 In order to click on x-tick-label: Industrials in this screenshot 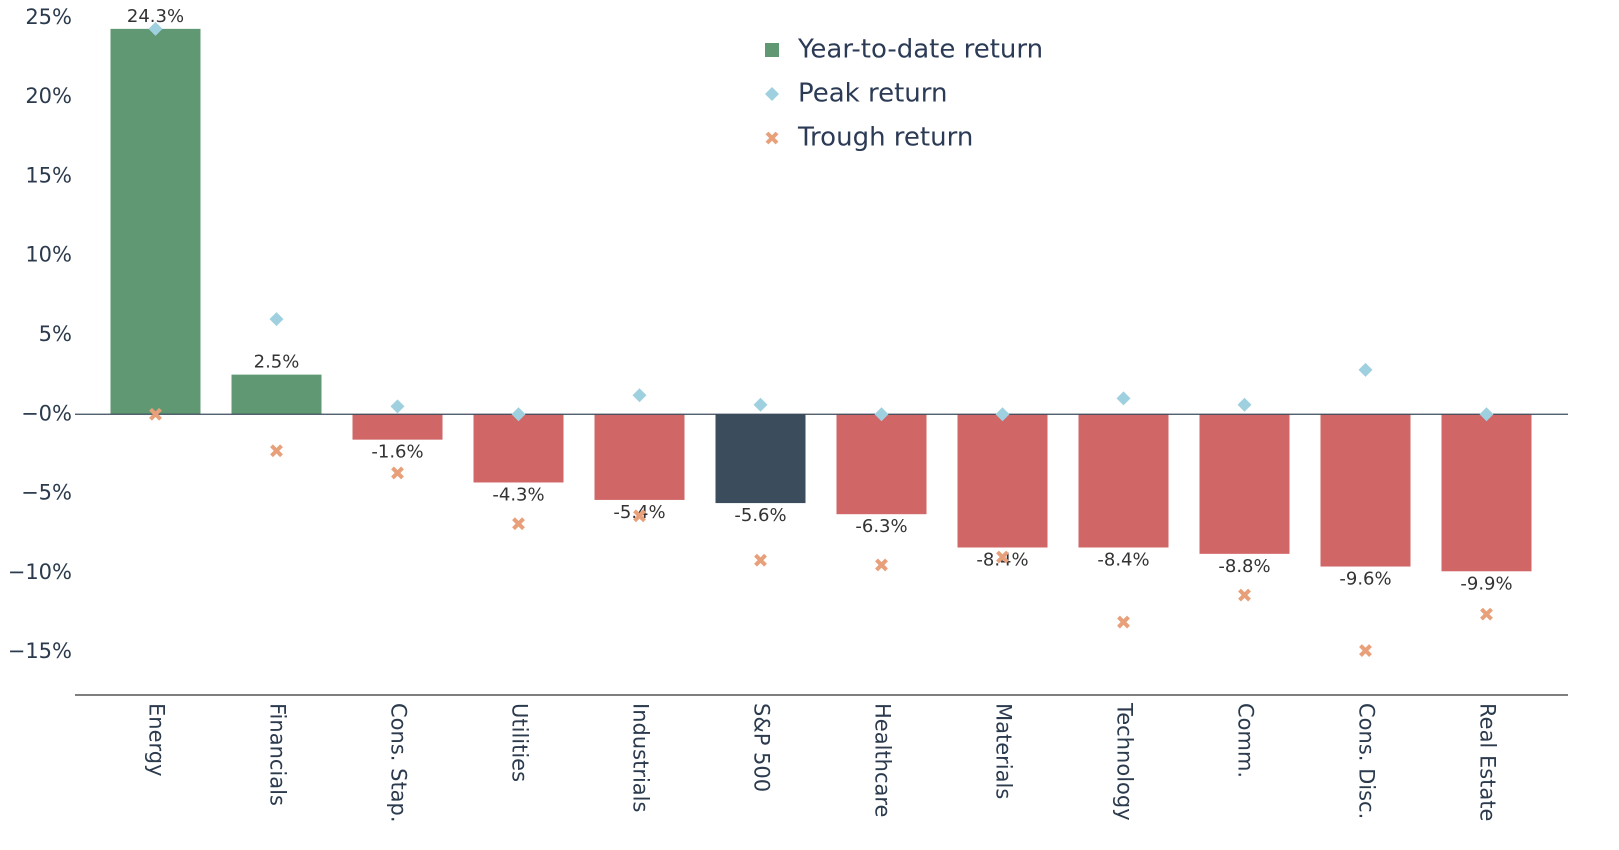, I will do `click(641, 757)`.